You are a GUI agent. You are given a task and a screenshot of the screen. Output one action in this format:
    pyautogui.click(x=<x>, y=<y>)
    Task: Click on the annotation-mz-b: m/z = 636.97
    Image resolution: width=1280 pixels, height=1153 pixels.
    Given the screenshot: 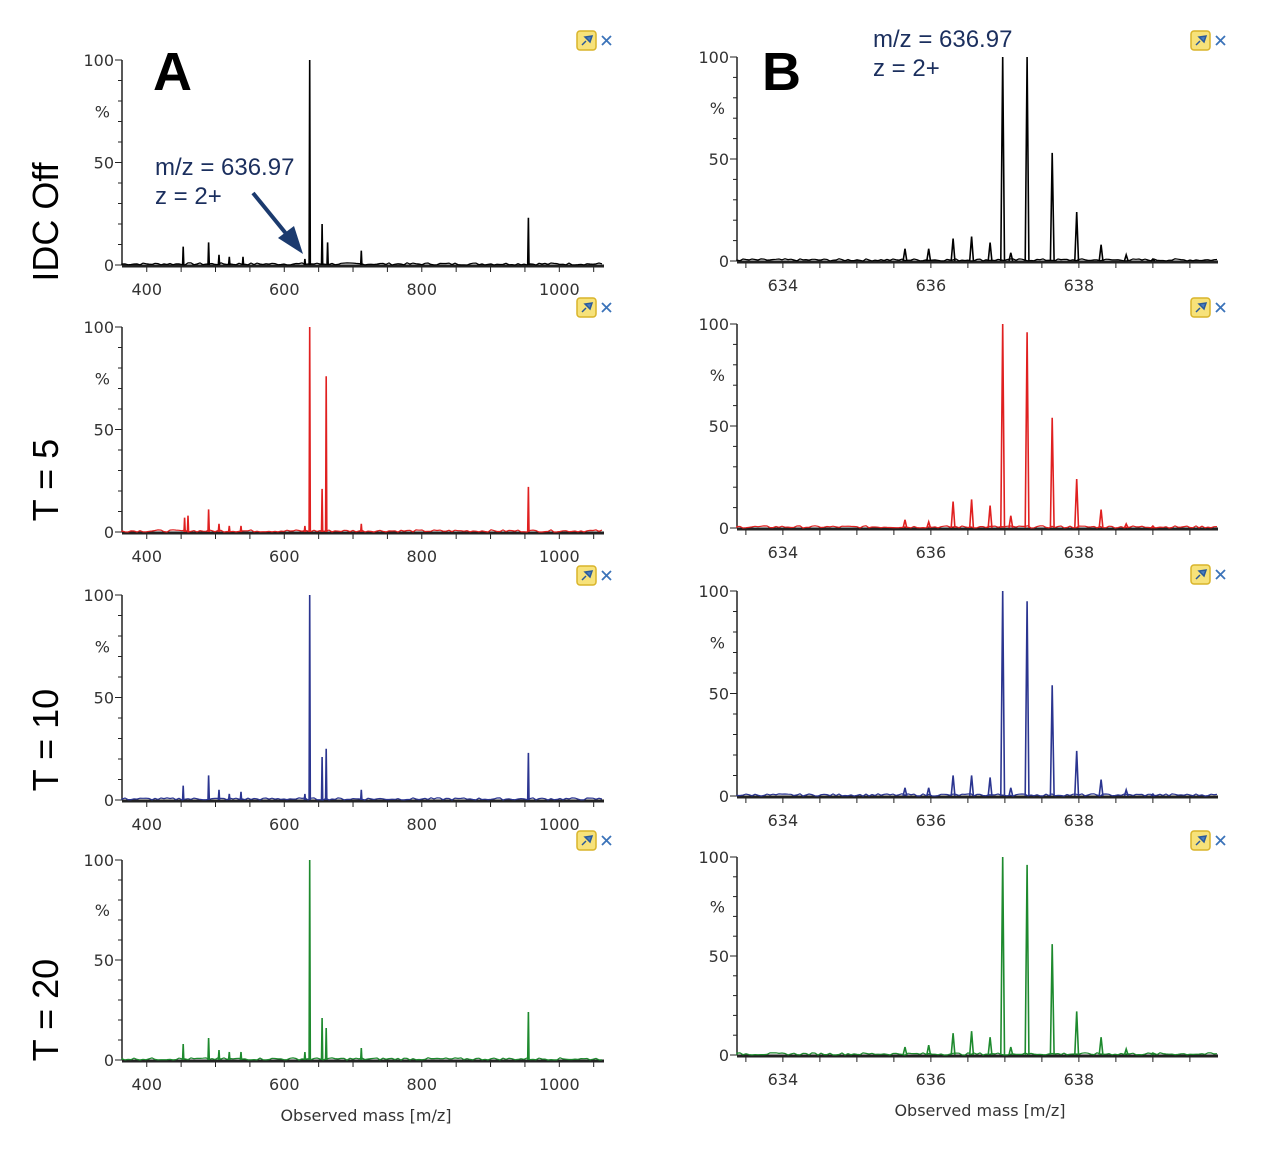 What is the action you would take?
    pyautogui.click(x=942, y=39)
    